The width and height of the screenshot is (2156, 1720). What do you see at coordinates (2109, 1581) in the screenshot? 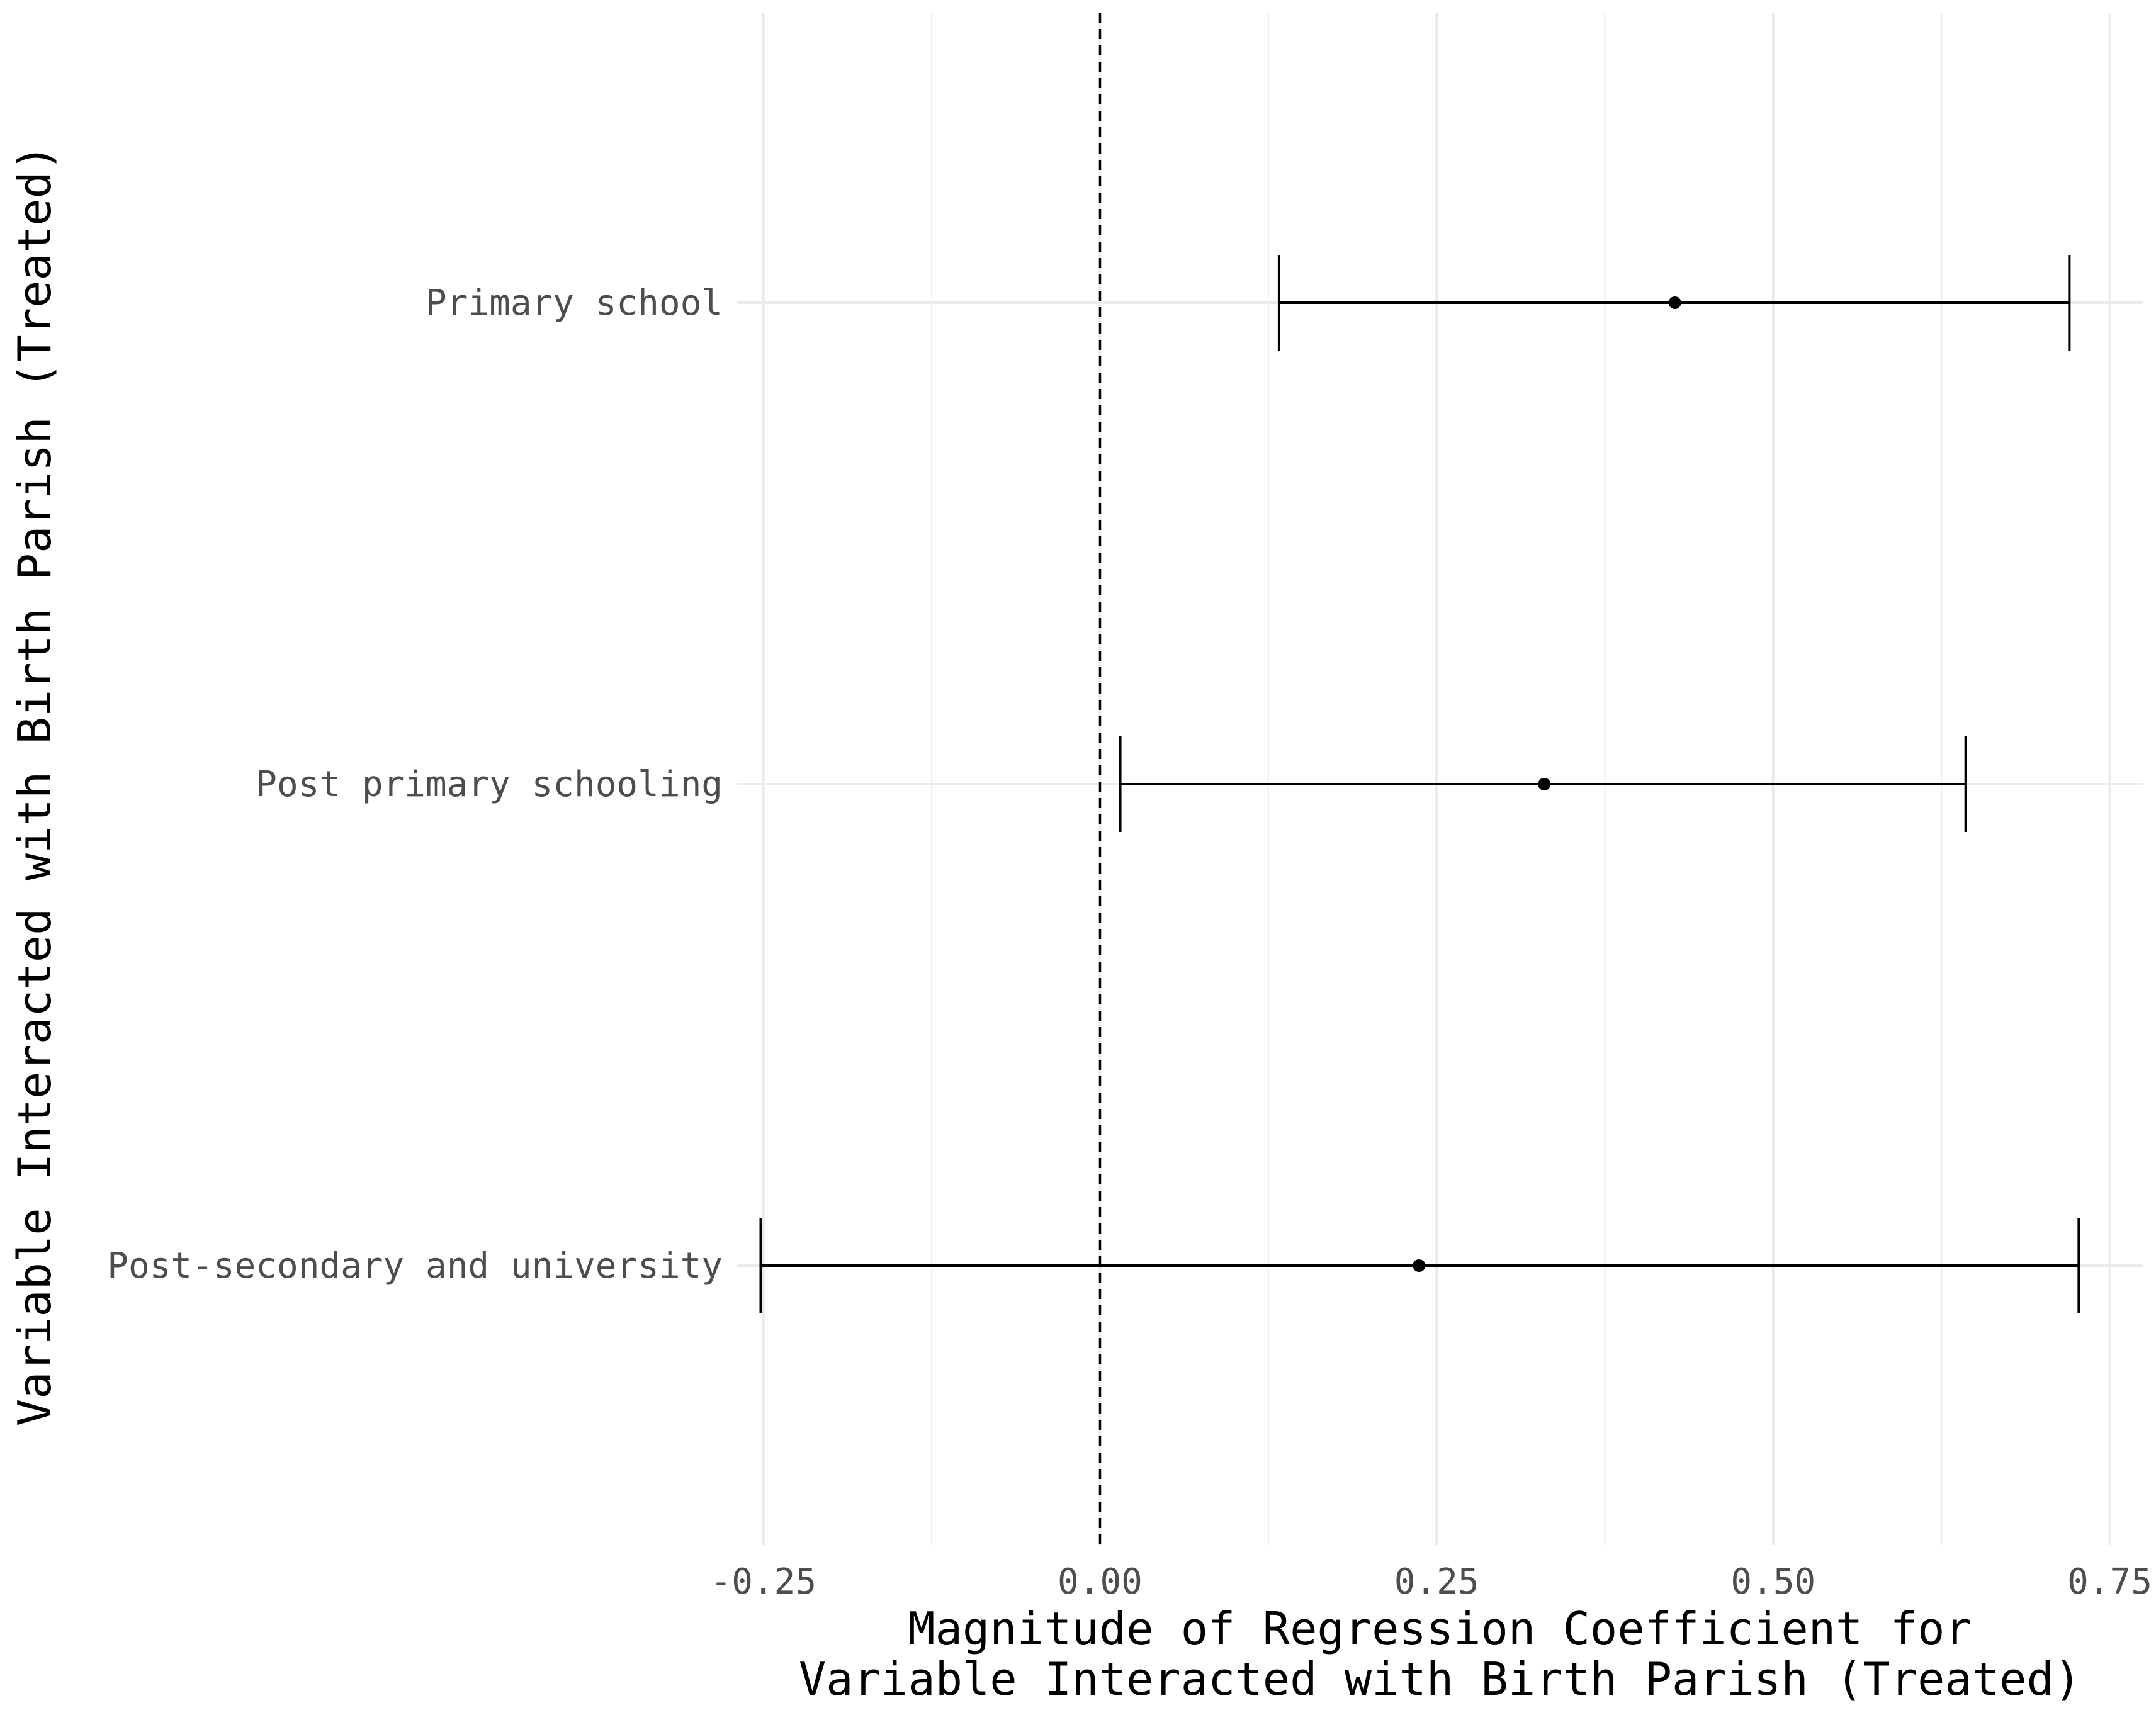
I see `x-tick-label-4: 0.75` at bounding box center [2109, 1581].